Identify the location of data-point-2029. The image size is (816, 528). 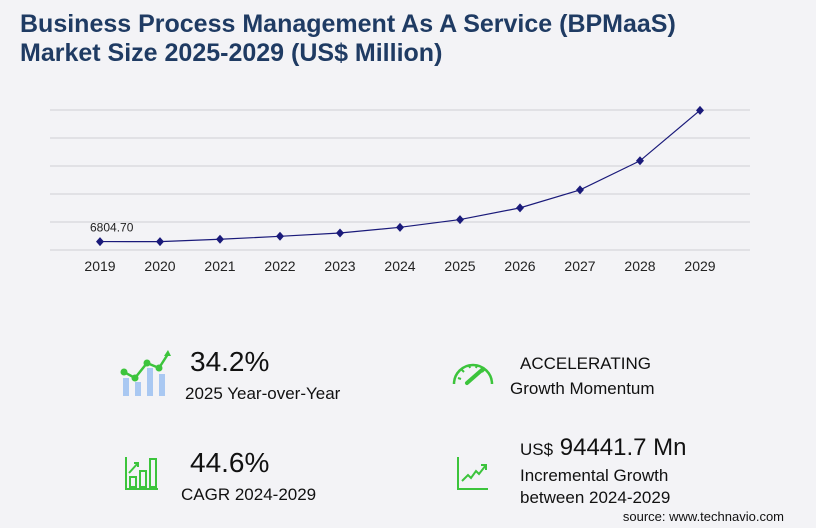
(700, 110).